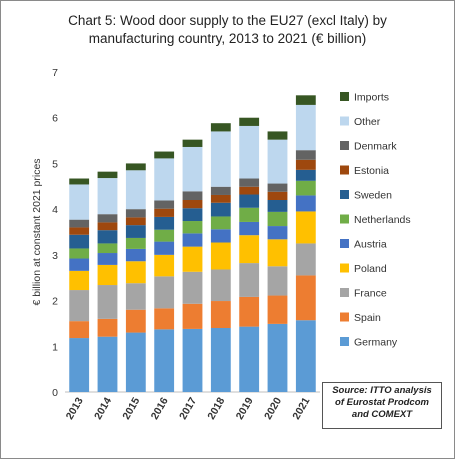 This screenshot has height=459, width=455. I want to click on x-tick-label: 2021, so click(301, 408).